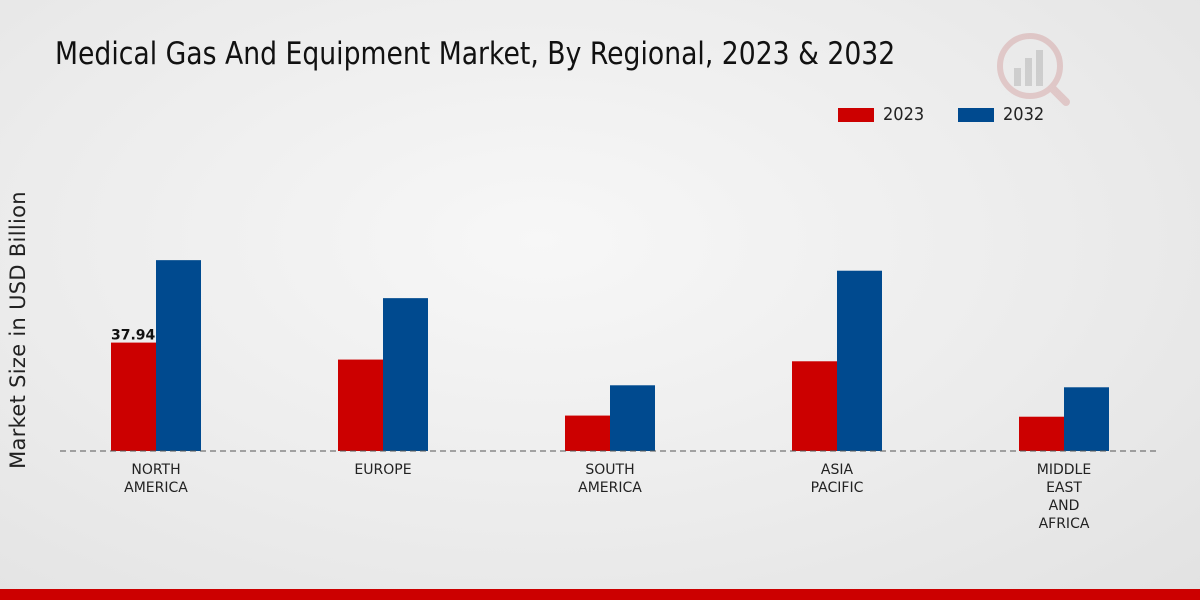 This screenshot has height=600, width=1200. I want to click on legend-swatch-2032, so click(976, 114).